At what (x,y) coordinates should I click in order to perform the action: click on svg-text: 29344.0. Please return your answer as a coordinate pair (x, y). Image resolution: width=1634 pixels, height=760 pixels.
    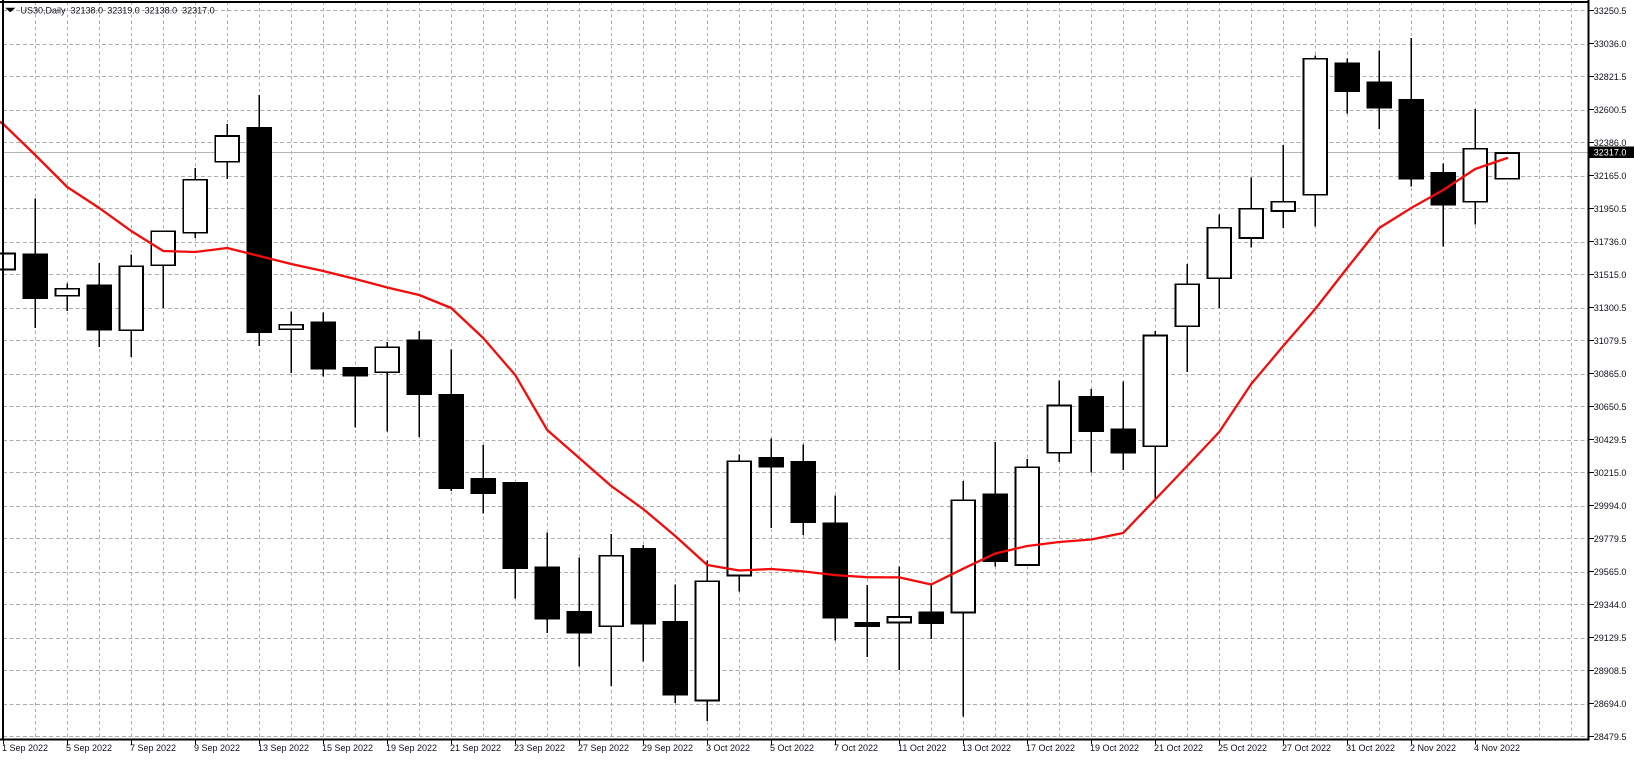
    Looking at the image, I should click on (1610, 605).